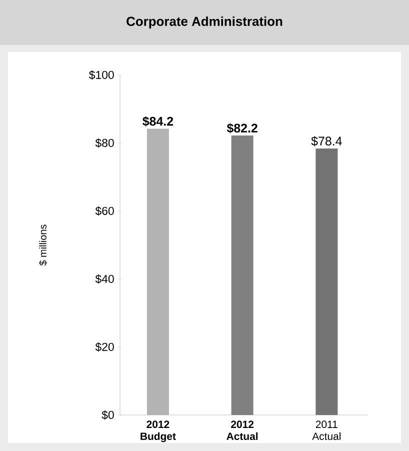  Describe the element at coordinates (43, 245) in the screenshot. I see `y-axis-title: $ millions` at that location.